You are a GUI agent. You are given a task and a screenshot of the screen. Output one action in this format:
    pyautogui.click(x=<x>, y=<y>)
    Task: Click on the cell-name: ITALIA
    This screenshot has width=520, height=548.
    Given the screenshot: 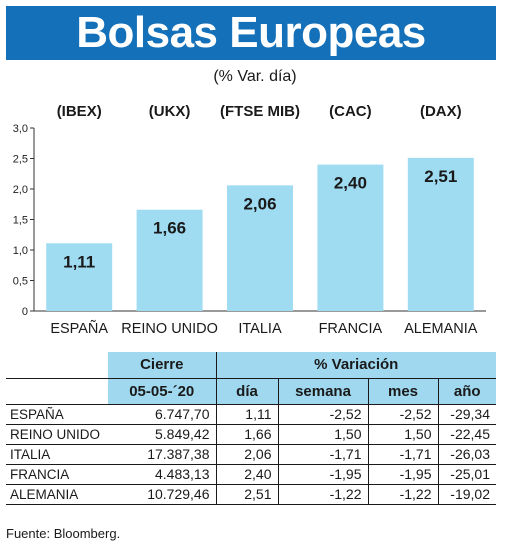 What is the action you would take?
    pyautogui.click(x=57, y=453)
    